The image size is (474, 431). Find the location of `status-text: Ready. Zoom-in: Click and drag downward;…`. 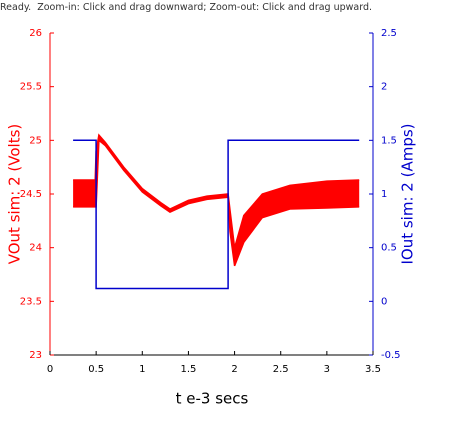

status-text: Ready. Zoom-in: Click and drag downward;… is located at coordinates (186, 7).